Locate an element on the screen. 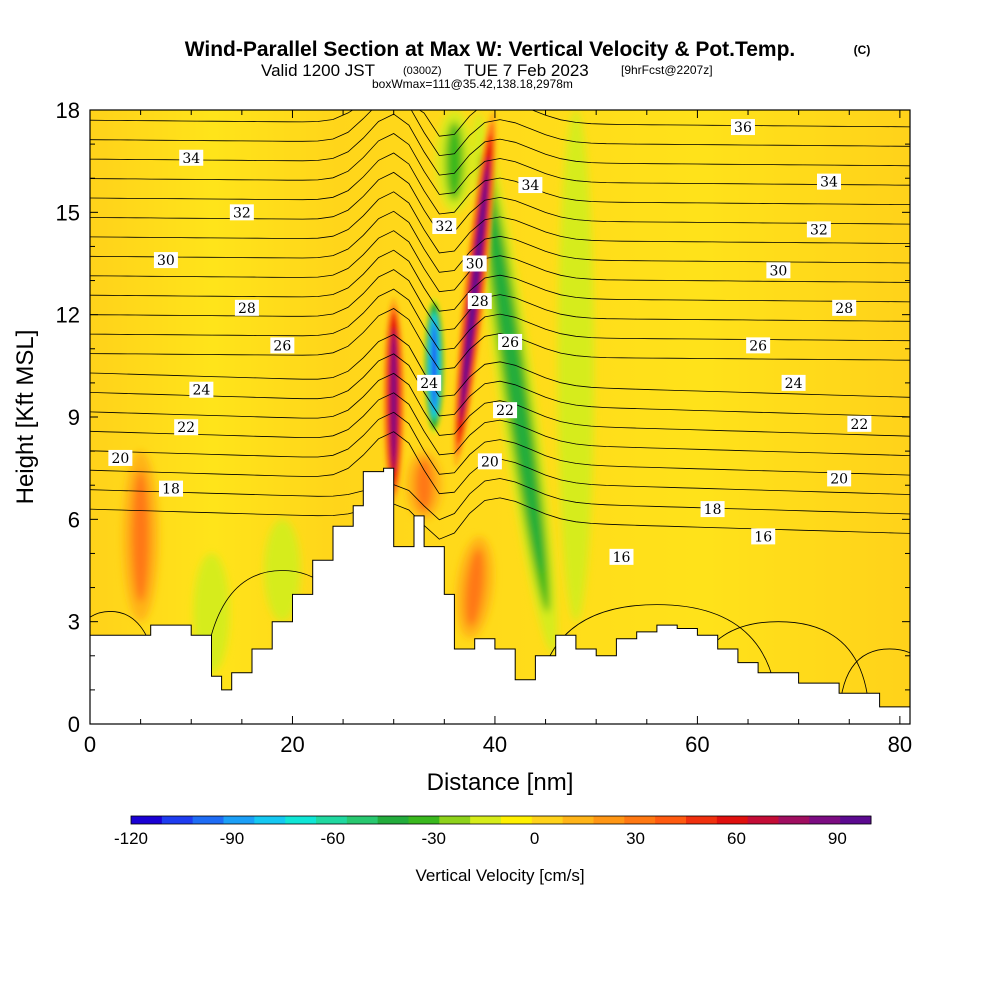 The height and width of the screenshot is (1000, 1000). theta-label: 36 is located at coordinates (742, 127).